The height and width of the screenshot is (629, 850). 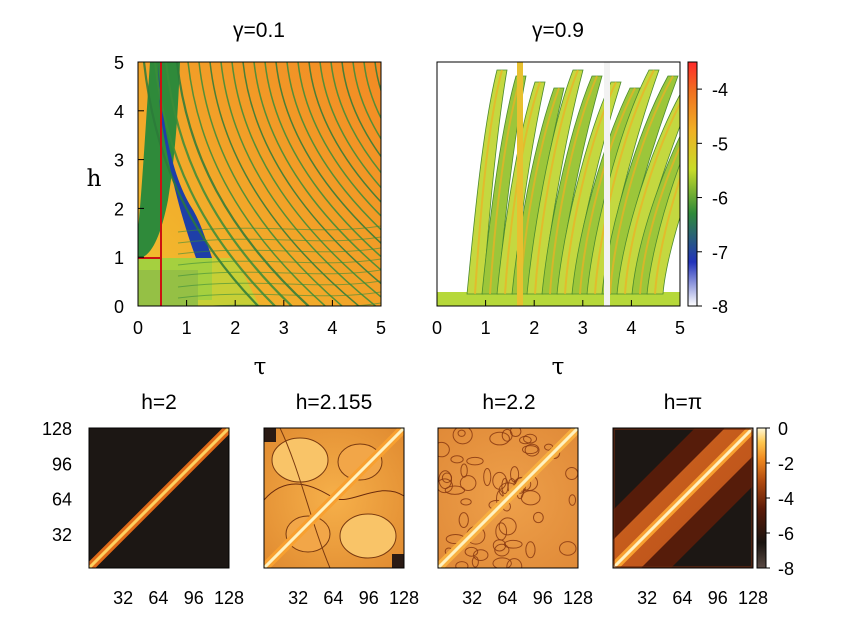 I want to click on finger, so click(x=663, y=228).